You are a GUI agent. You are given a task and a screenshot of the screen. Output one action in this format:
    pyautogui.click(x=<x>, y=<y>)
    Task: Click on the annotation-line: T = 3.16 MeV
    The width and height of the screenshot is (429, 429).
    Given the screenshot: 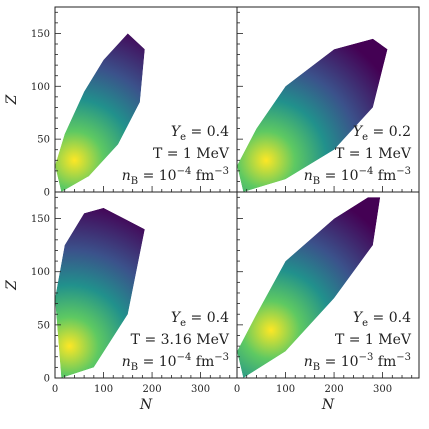 What is the action you would take?
    pyautogui.click(x=180, y=340)
    